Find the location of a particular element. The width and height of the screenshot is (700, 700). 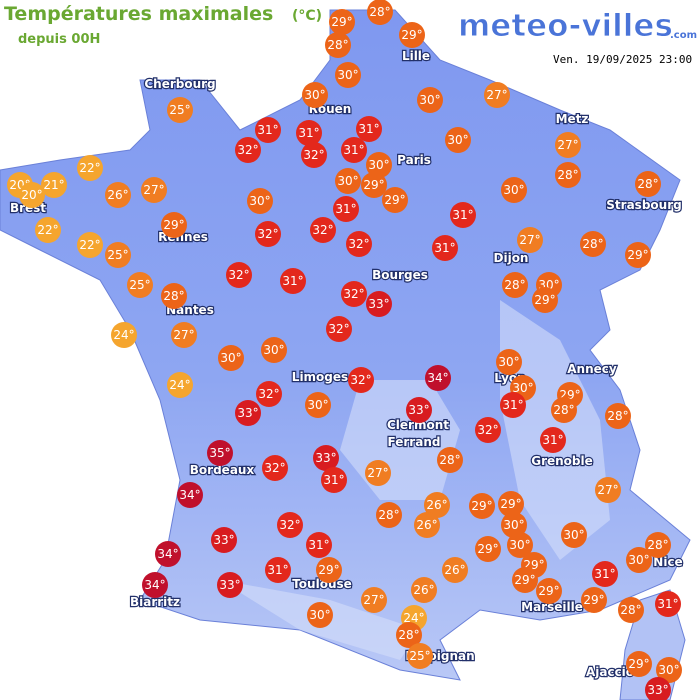

marker-label: 24° is located at coordinates (179, 385).